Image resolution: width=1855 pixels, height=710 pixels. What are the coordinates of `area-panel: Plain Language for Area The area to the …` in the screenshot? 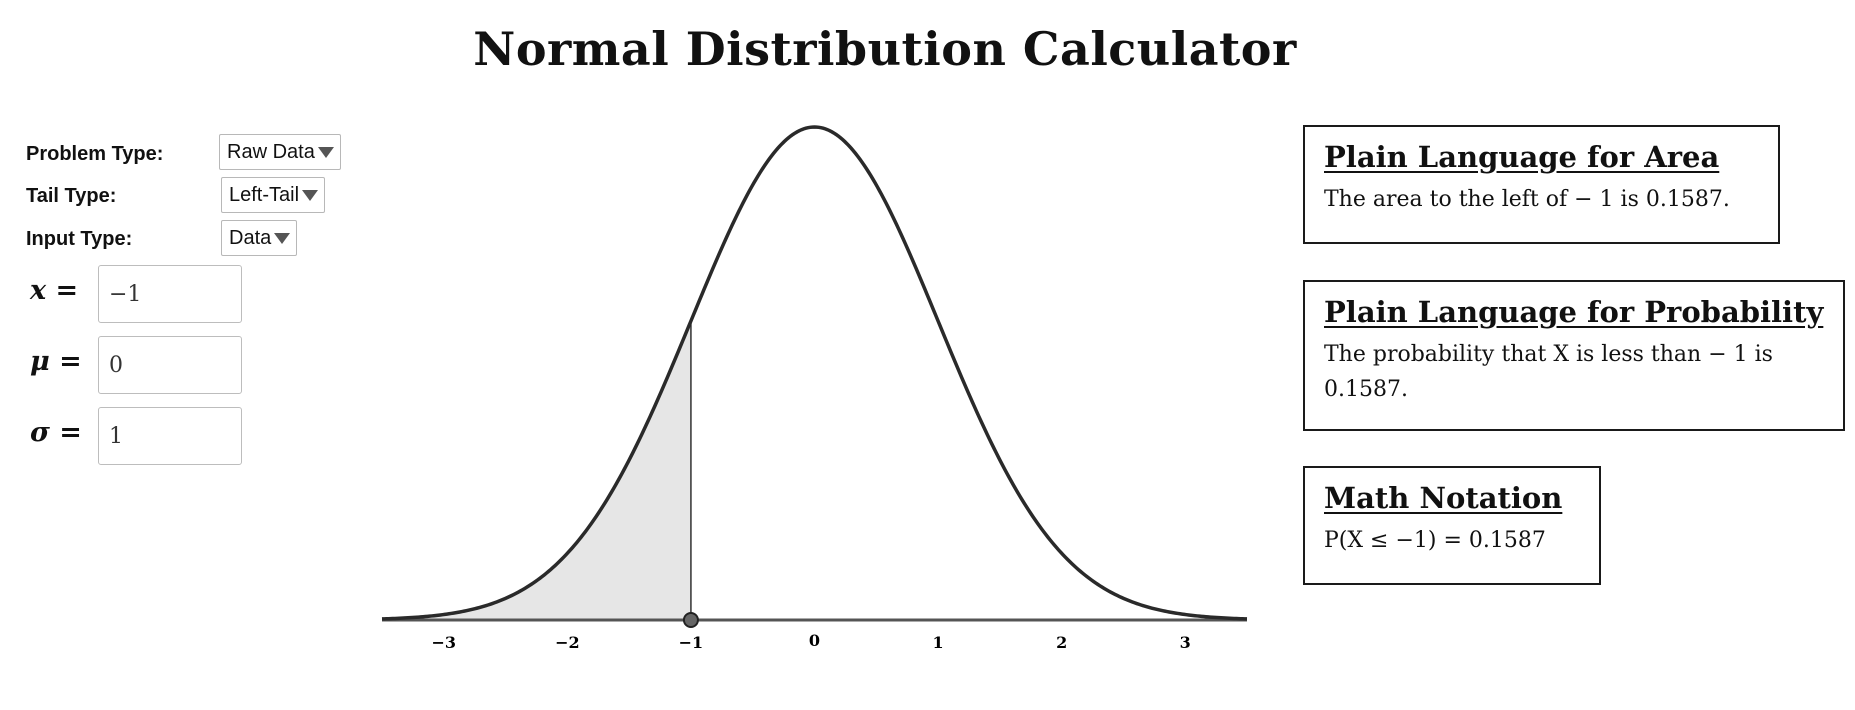 It's located at (1541, 184).